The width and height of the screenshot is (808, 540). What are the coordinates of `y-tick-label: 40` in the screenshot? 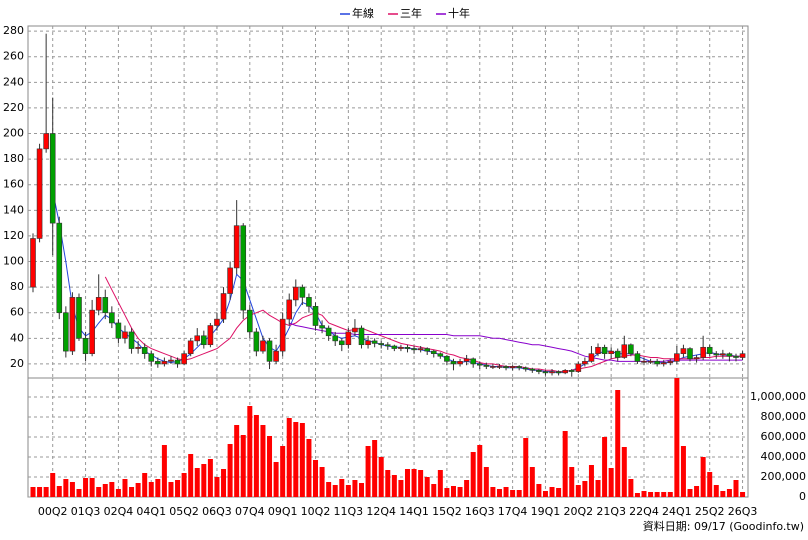 It's located at (17, 337).